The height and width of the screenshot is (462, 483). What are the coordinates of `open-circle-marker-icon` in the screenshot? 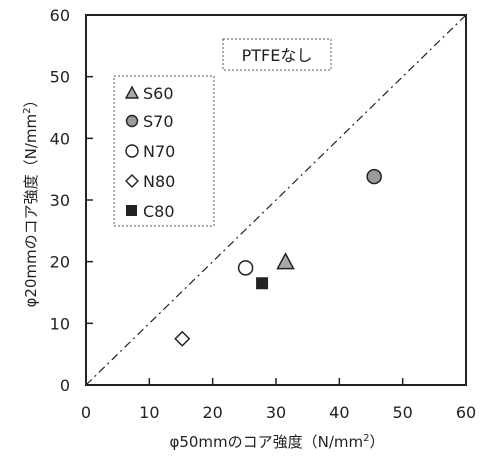 It's located at (132, 151).